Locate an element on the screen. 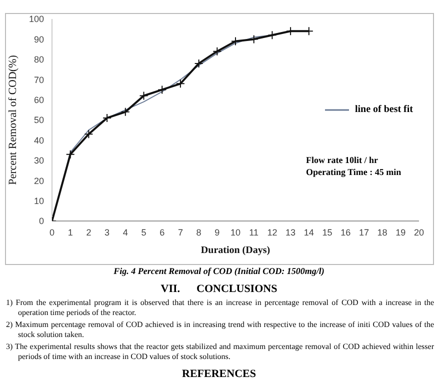  y-tick-label: 50 is located at coordinates (39, 120).